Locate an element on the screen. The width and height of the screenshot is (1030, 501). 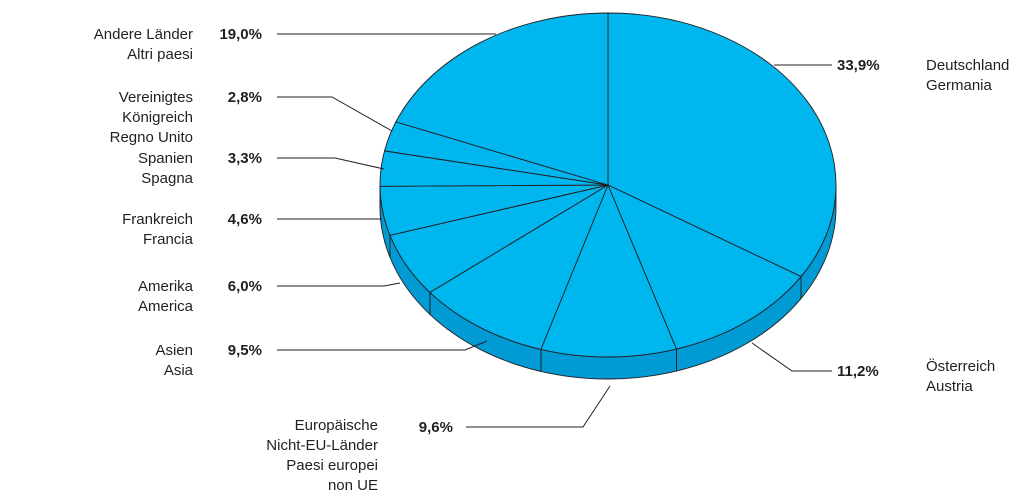
slice-category-label: Frankreich Francia is located at coordinates (158, 229).